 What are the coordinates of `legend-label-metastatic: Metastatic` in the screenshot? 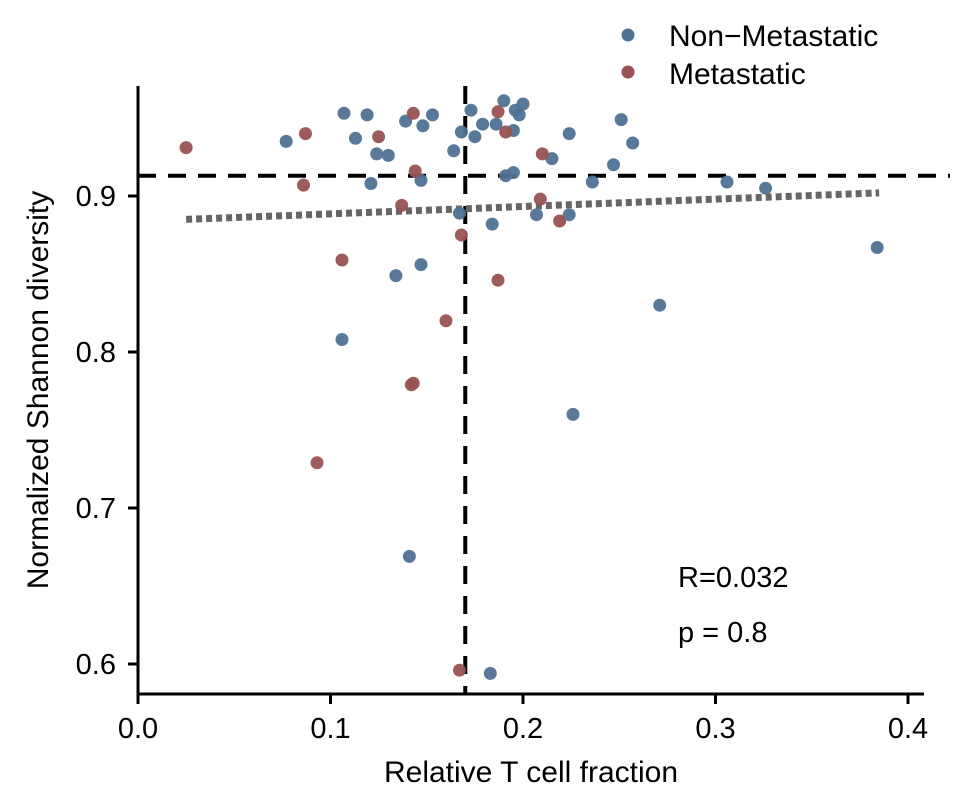 It's located at (737, 74).